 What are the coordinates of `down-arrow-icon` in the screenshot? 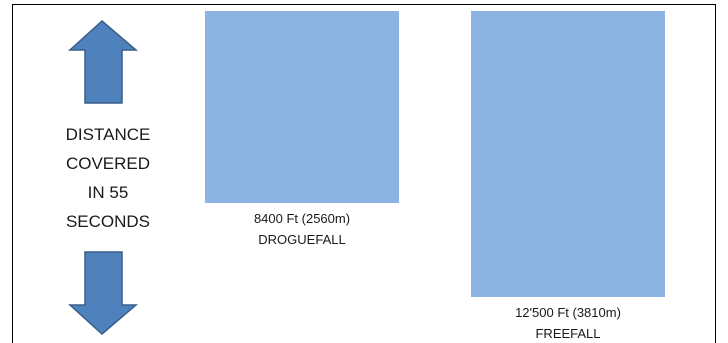 It's located at (103, 293).